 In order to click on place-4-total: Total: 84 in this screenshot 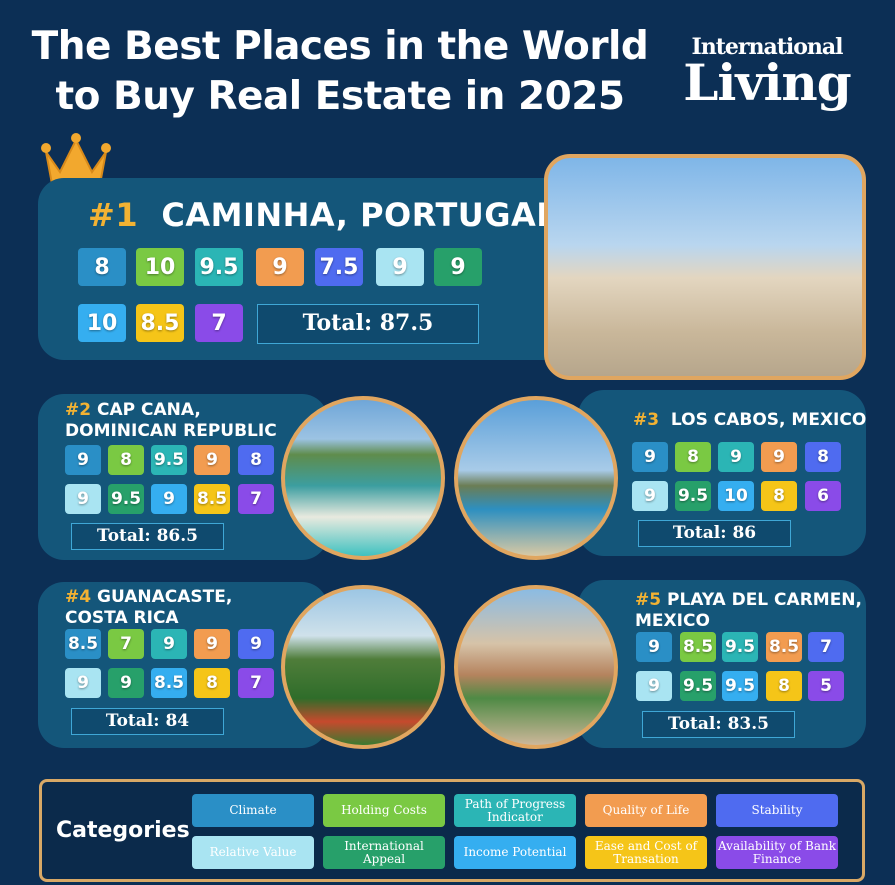, I will do `click(147, 721)`.